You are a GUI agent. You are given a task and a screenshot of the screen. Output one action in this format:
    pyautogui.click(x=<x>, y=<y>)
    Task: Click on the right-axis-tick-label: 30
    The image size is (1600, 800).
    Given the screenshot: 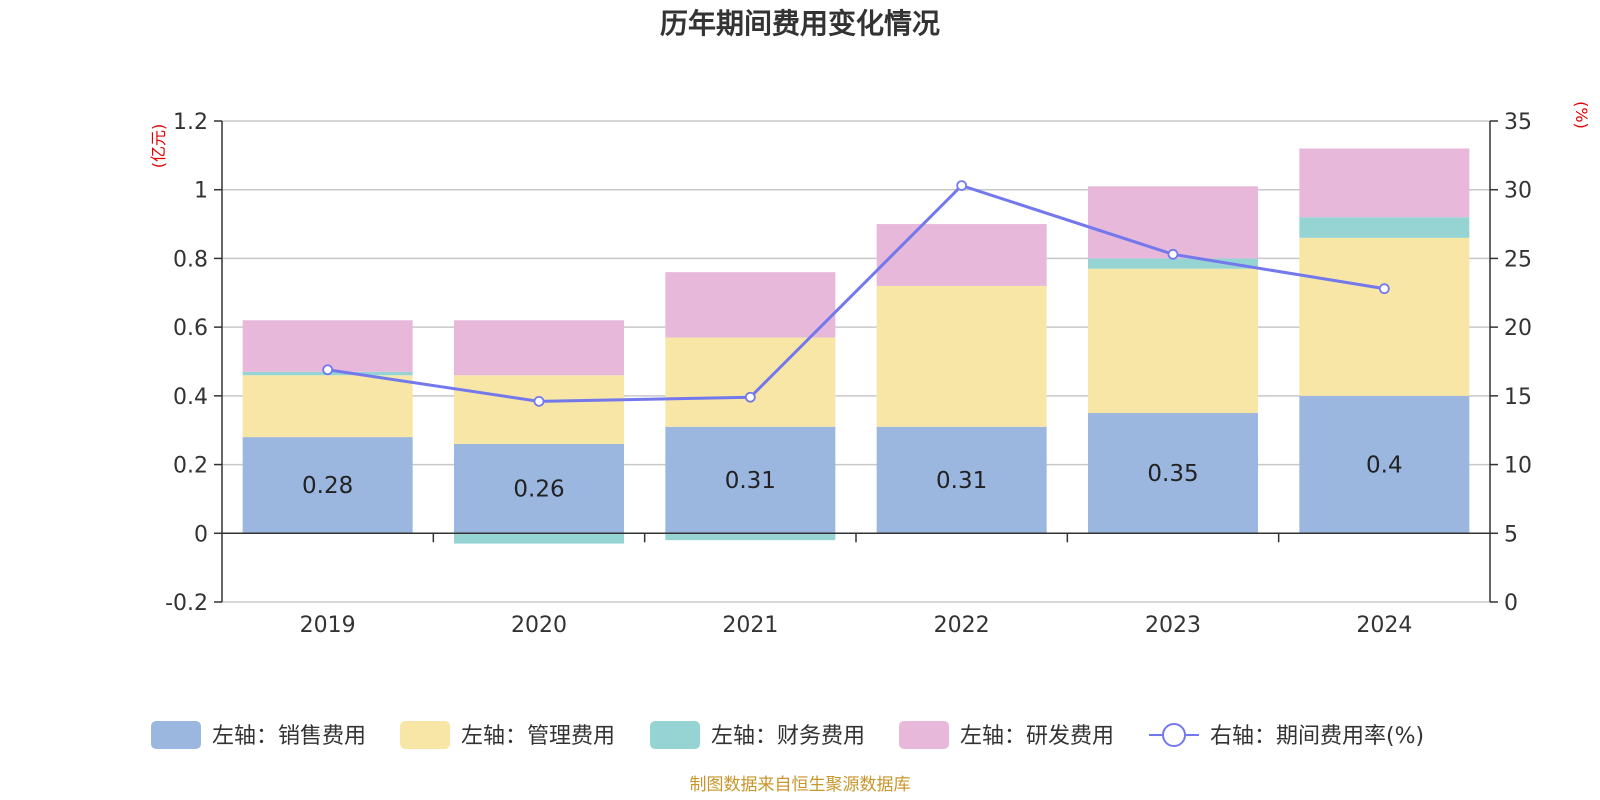 What is the action you would take?
    pyautogui.click(x=1518, y=191)
    